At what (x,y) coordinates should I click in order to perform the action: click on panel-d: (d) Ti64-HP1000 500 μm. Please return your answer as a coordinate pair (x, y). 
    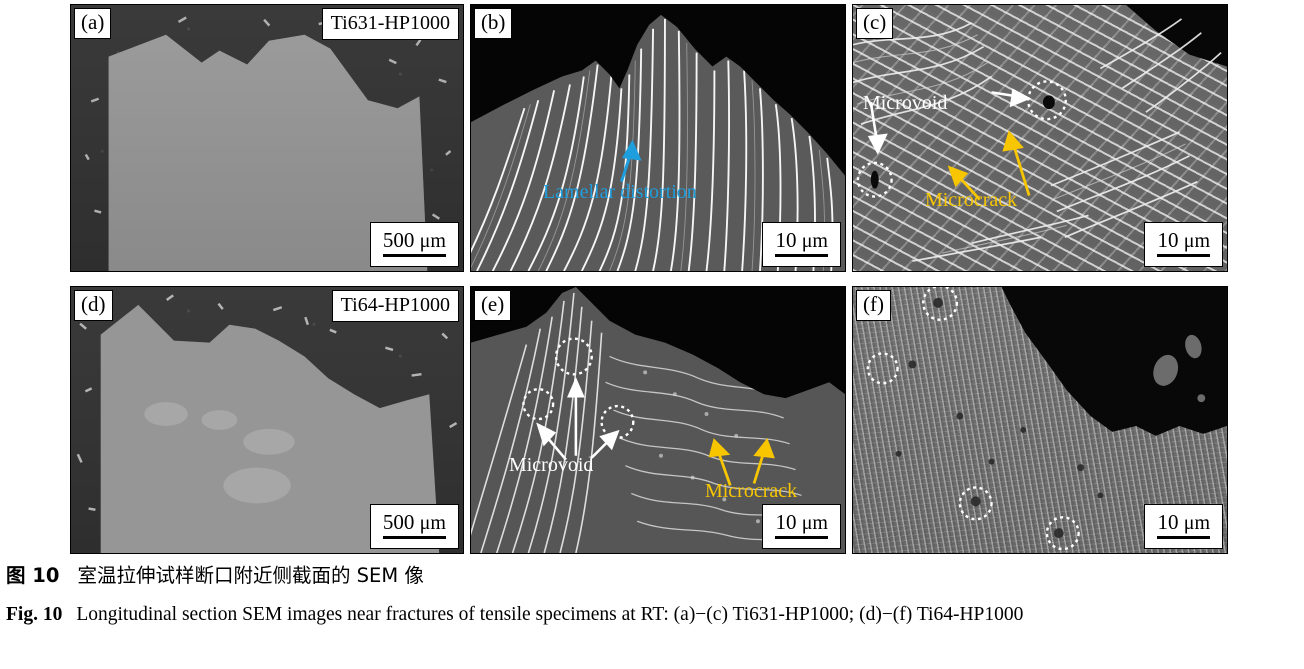
    Looking at the image, I should click on (267, 420).